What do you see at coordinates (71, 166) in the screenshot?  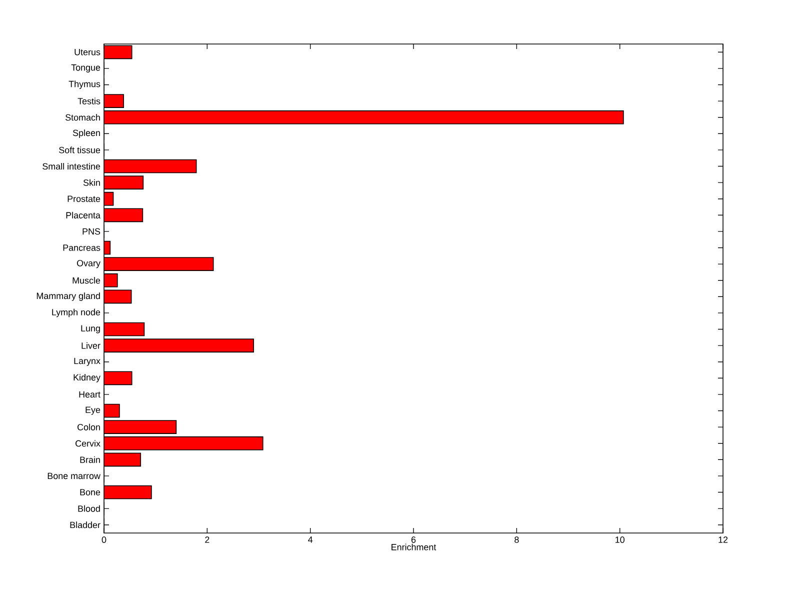 I see `y-tick-label: Small intestine` at bounding box center [71, 166].